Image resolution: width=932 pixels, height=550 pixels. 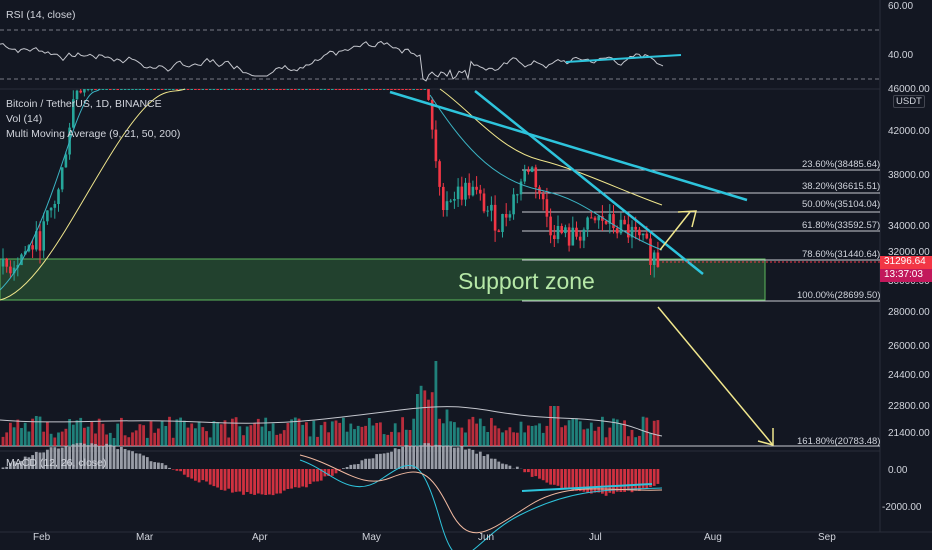 What do you see at coordinates (24, 119) in the screenshot?
I see `volume-indicator-label: Vol (14)` at bounding box center [24, 119].